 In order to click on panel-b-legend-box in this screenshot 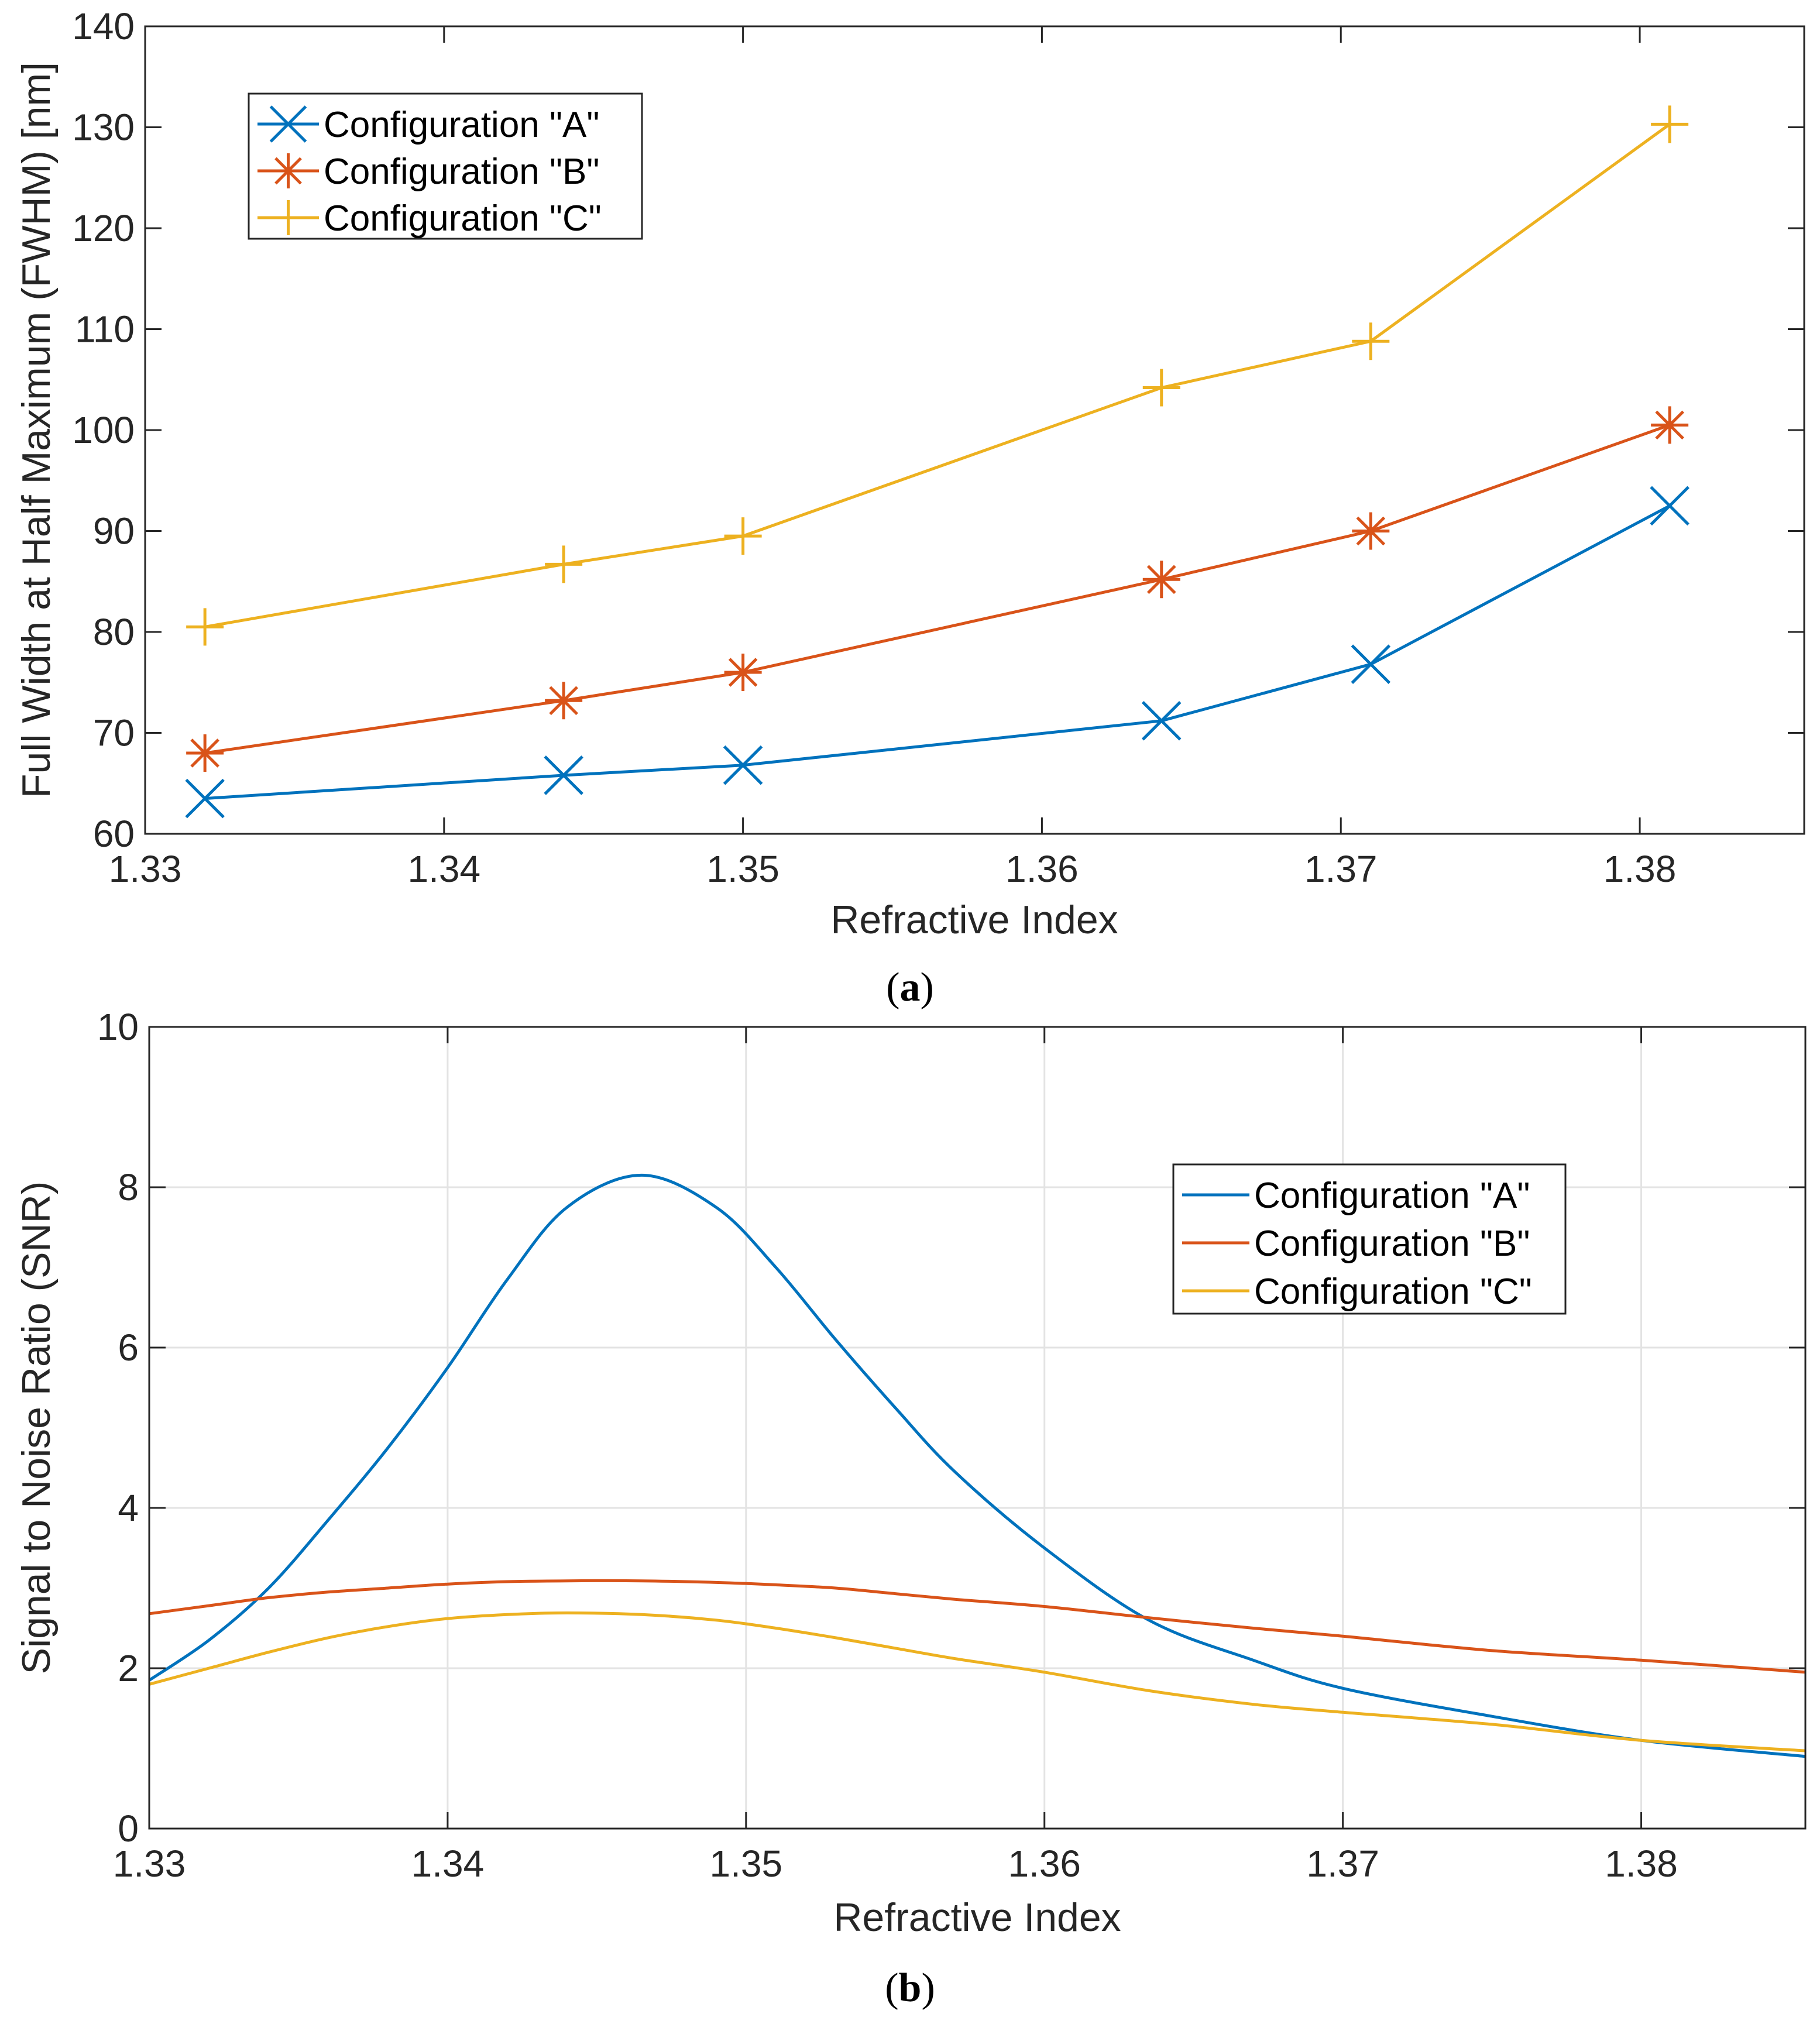, I will do `click(1369, 1239)`.